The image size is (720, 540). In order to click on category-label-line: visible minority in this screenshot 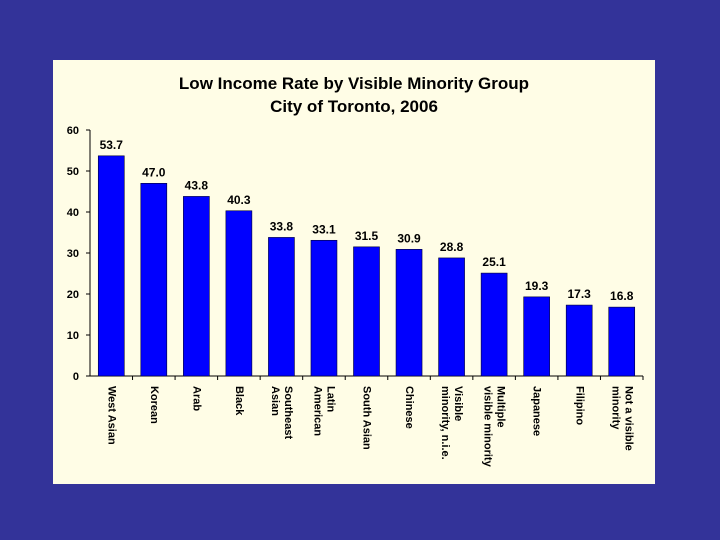, I will do `click(488, 427)`.